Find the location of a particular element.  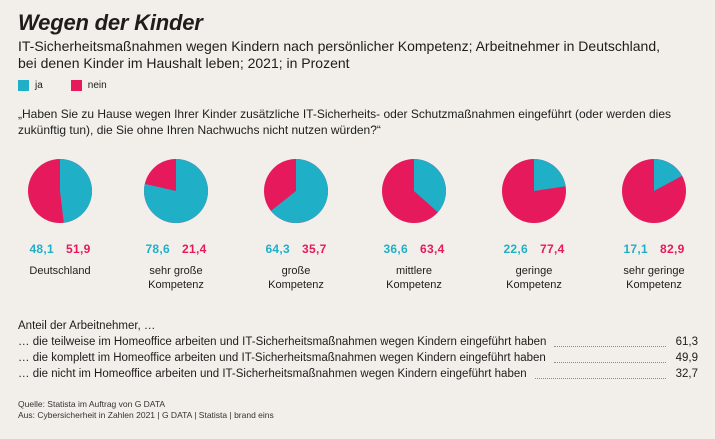

category-label-line: große is located at coordinates (296, 271).